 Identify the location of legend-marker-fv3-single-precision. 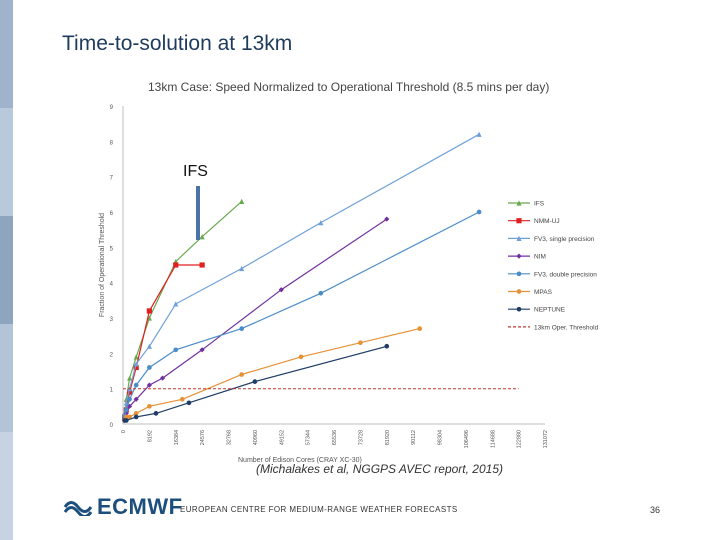
(519, 238).